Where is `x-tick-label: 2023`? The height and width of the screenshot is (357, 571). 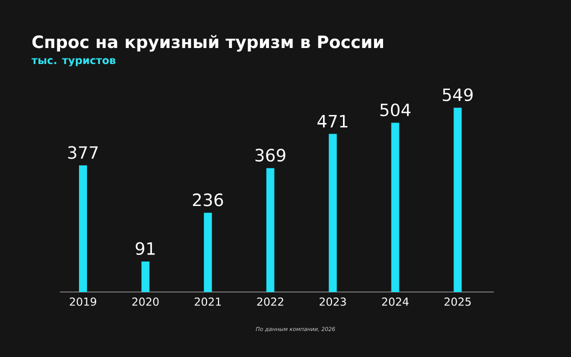
x-tick-label: 2023 is located at coordinates (333, 302).